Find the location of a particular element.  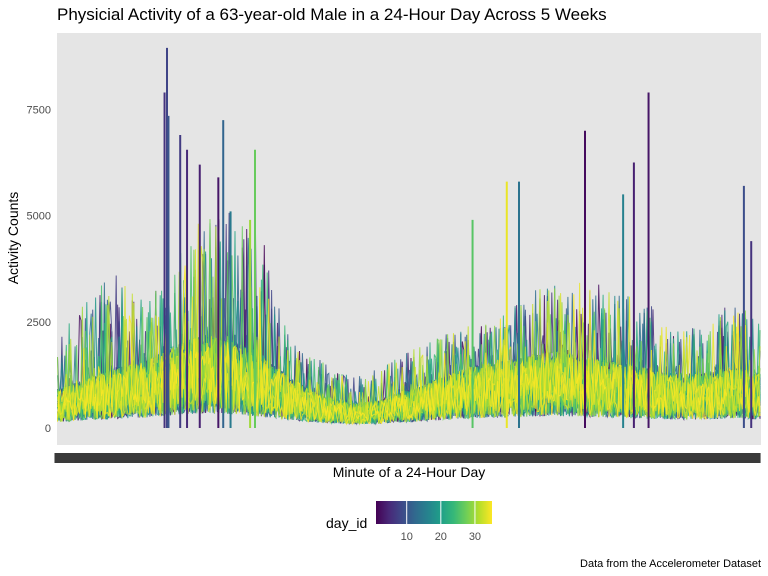

legend-title: day_id is located at coordinates (346, 523).